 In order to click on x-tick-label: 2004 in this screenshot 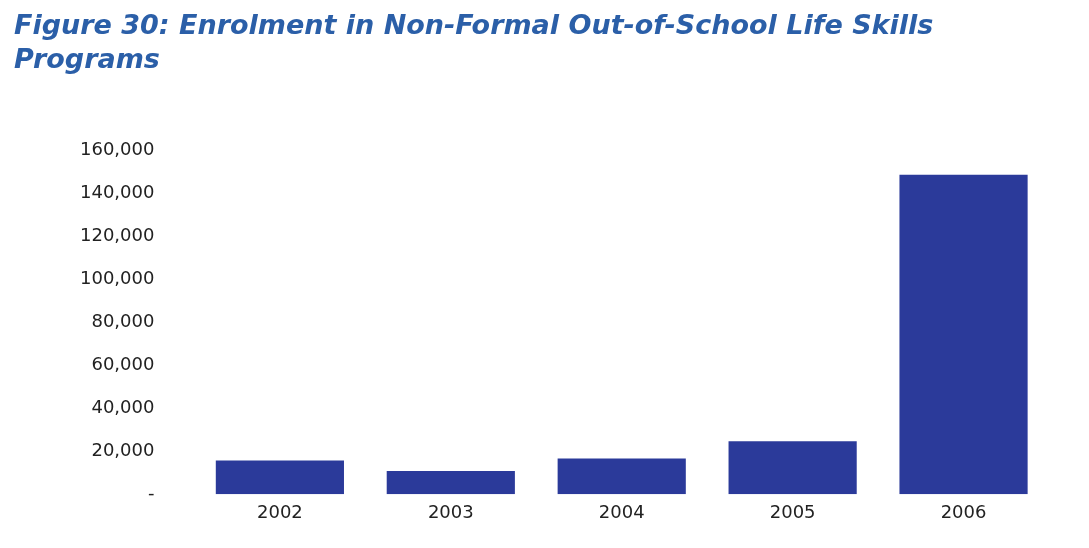, I will do `click(621, 511)`.